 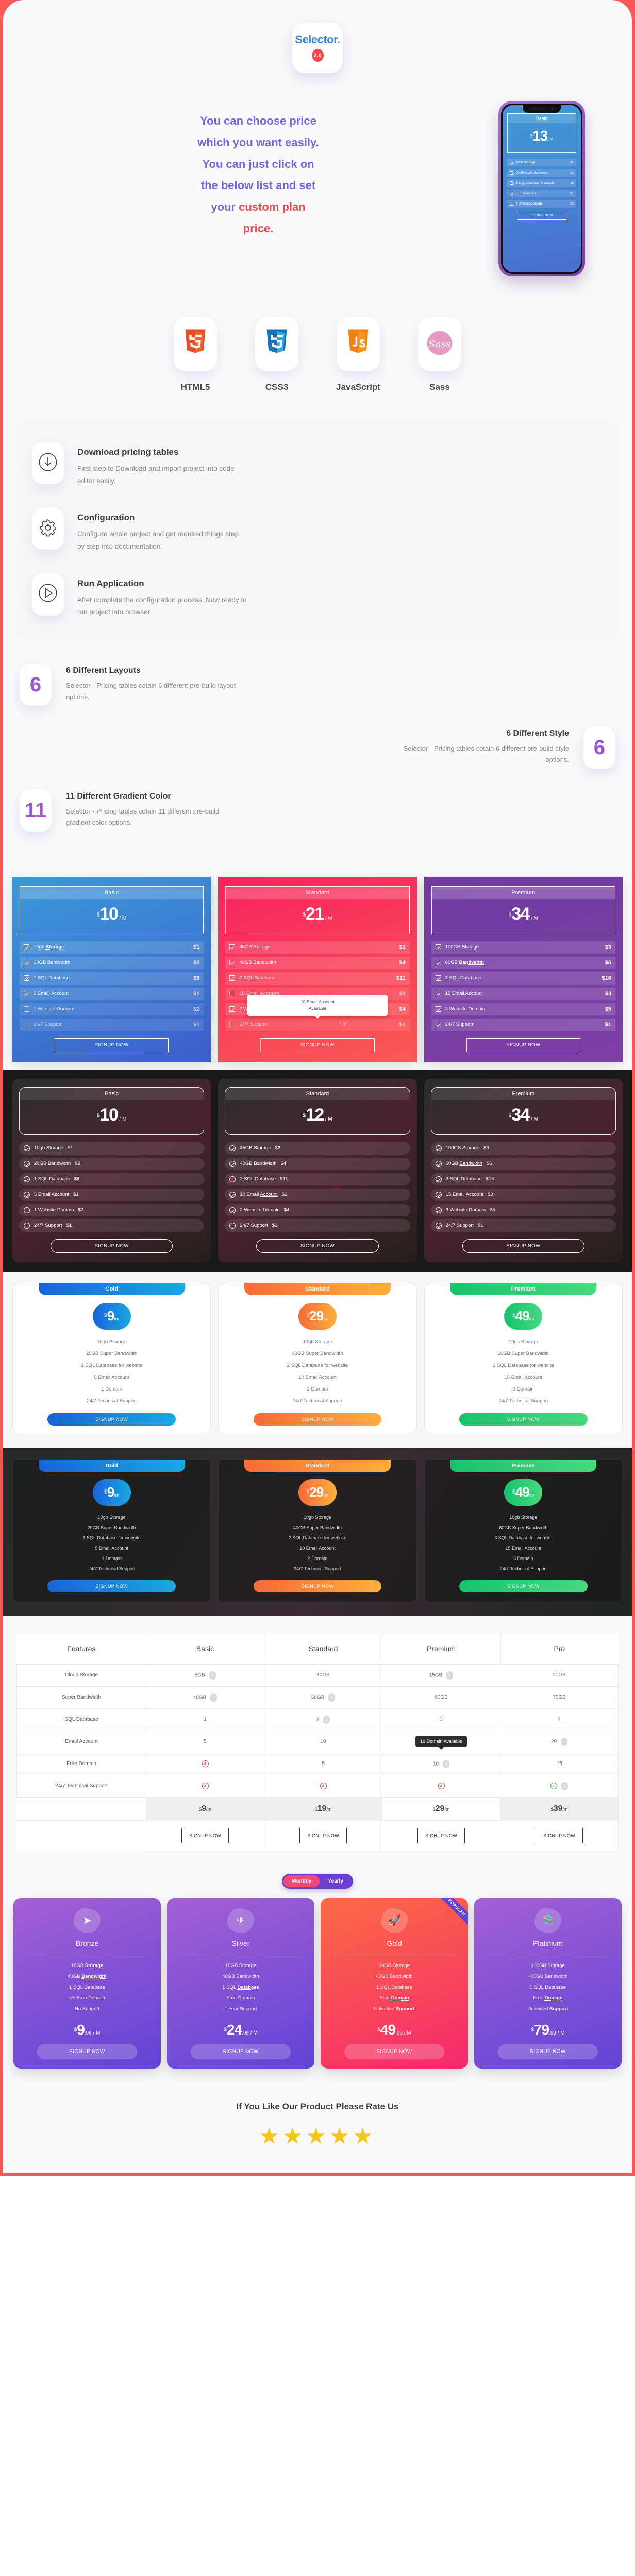 I want to click on phone-feature-row: 1 Website Domain $2, so click(x=541, y=204).